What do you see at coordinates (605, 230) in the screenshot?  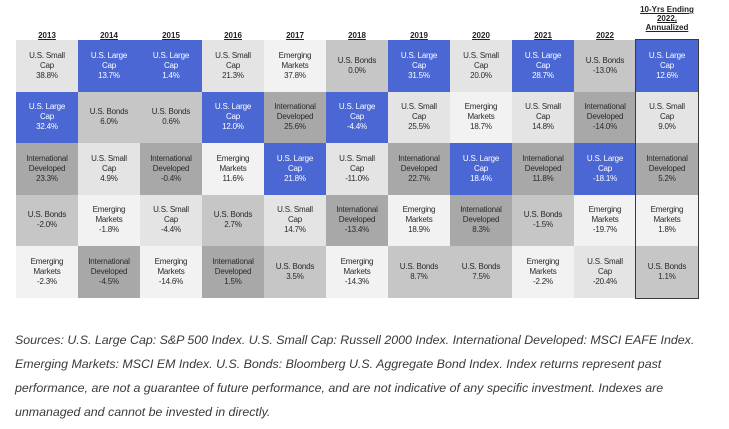 I see `return-value: -19.7%` at bounding box center [605, 230].